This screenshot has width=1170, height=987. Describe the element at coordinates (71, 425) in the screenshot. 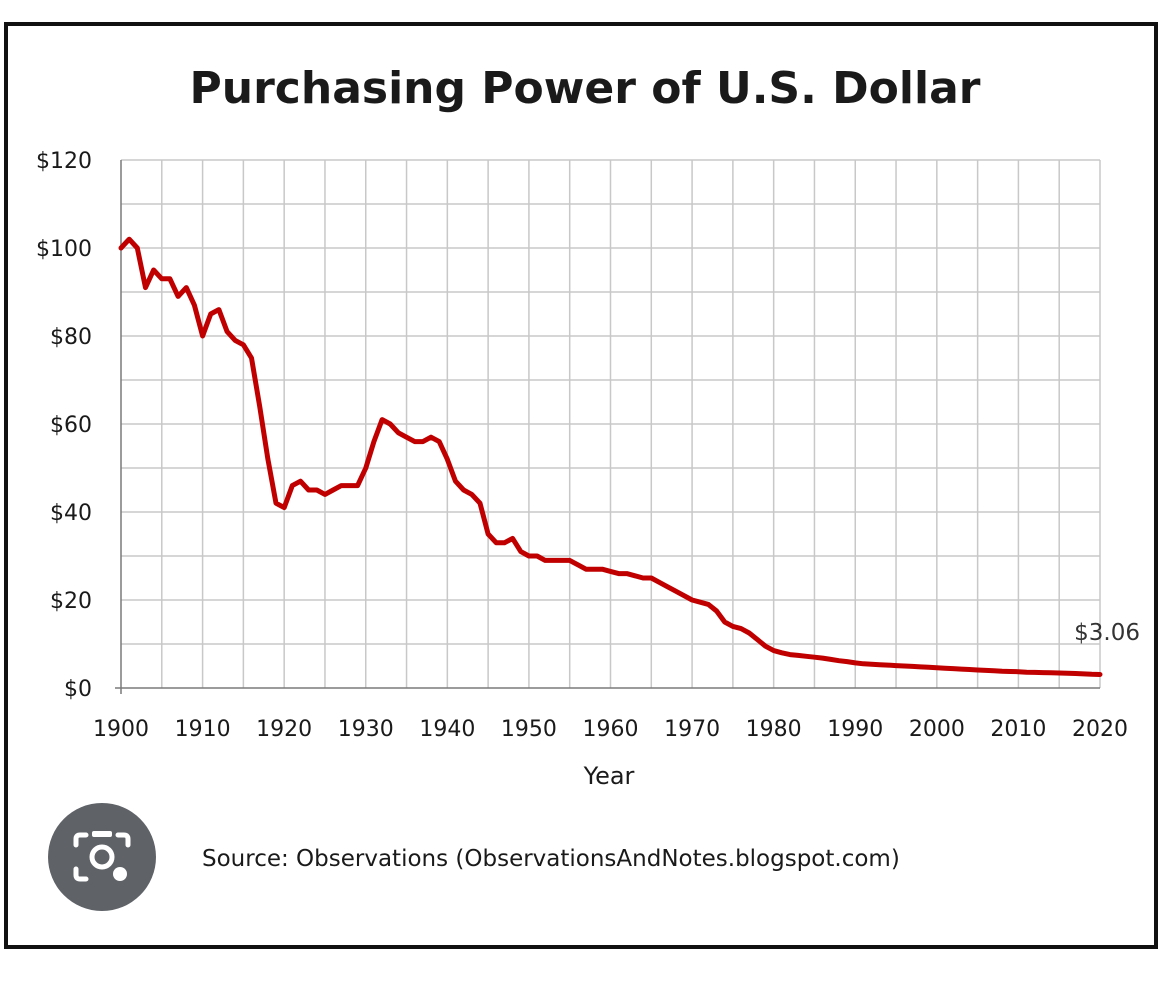

I see `y-tick-label: $60` at that location.